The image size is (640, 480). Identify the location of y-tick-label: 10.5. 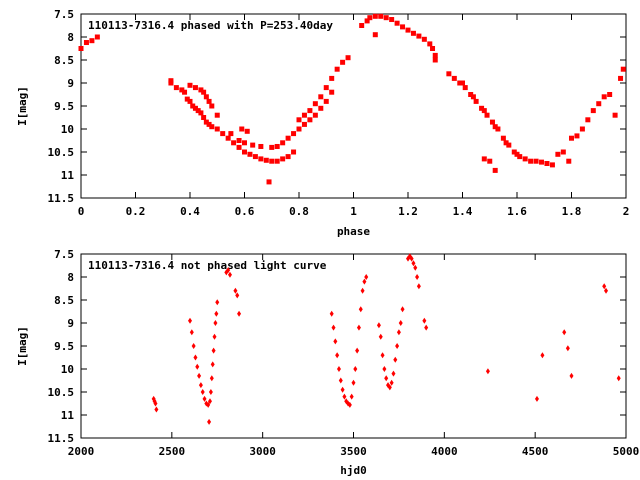
(61, 152).